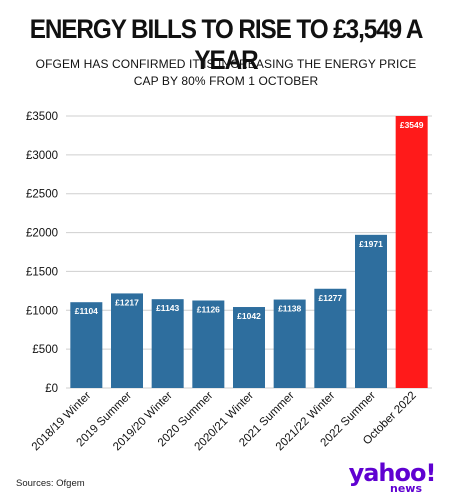 Image resolution: width=452 pixels, height=500 pixels. What do you see at coordinates (45, 350) in the screenshot?
I see `y-tick-label: £500` at bounding box center [45, 350].